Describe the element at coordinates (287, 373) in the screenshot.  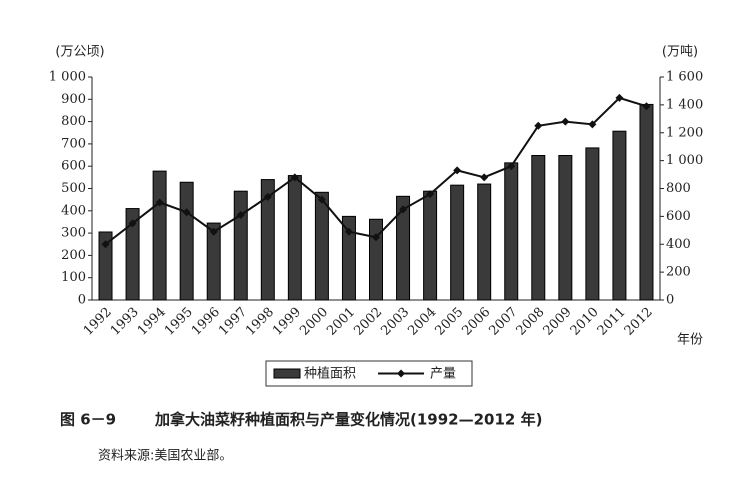
I see `legend-swatch` at that location.